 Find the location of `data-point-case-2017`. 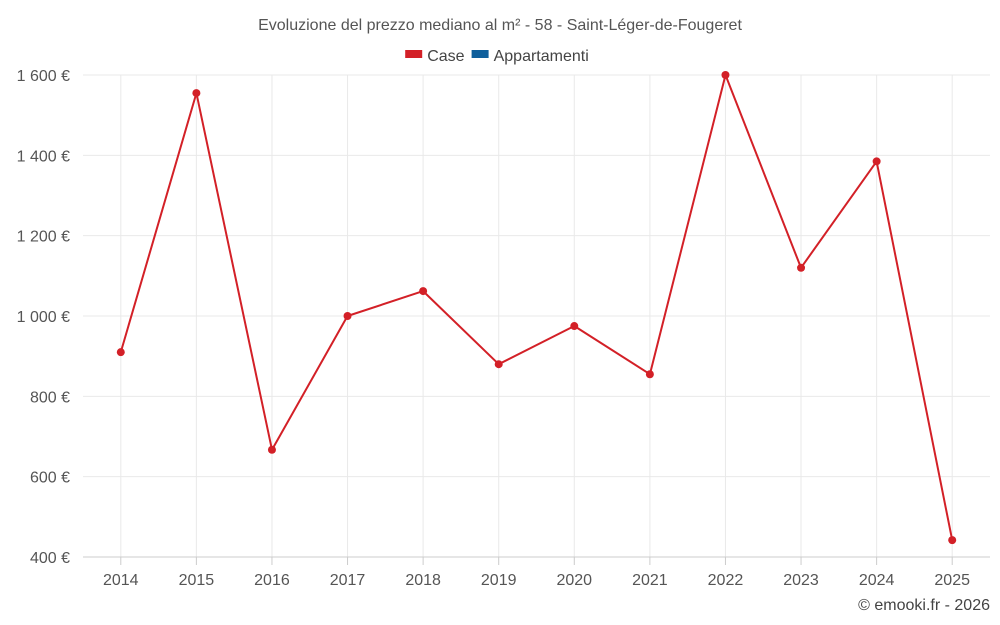

data-point-case-2017 is located at coordinates (347, 316).